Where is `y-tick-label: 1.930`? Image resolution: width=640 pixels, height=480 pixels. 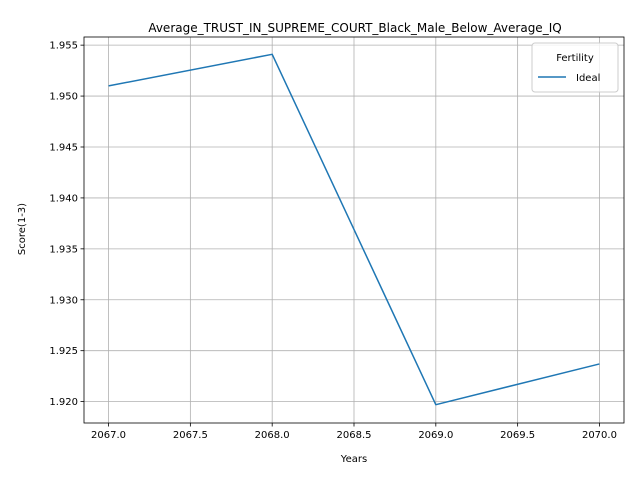
y-tick-label: 1.930 is located at coordinates (63, 300).